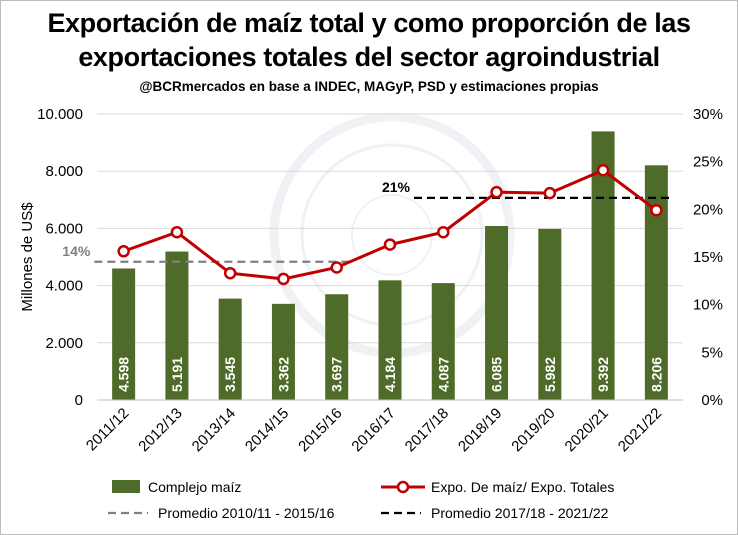 This screenshot has height=535, width=738. What do you see at coordinates (403, 487) in the screenshot?
I see `legend-swatch-marker` at bounding box center [403, 487].